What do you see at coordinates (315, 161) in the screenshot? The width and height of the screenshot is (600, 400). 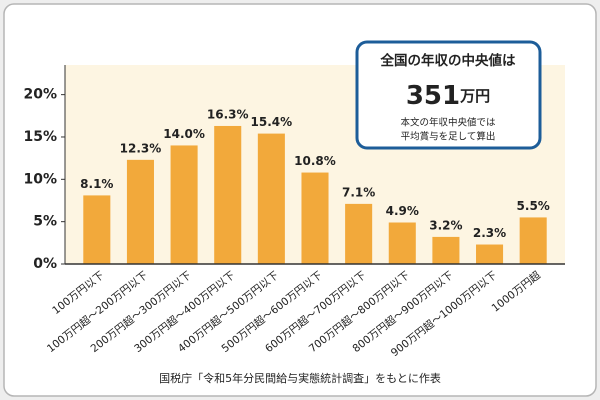 I see `value-label: 10.8%` at bounding box center [315, 161].